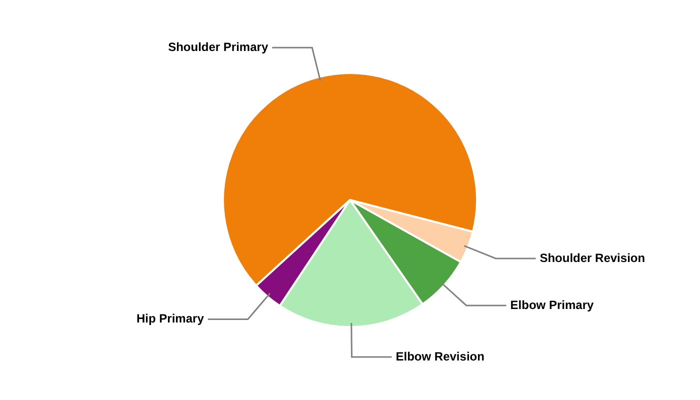 The width and height of the screenshot is (700, 400). What do you see at coordinates (170, 319) in the screenshot?
I see `slice-label: Hip Primary` at bounding box center [170, 319].